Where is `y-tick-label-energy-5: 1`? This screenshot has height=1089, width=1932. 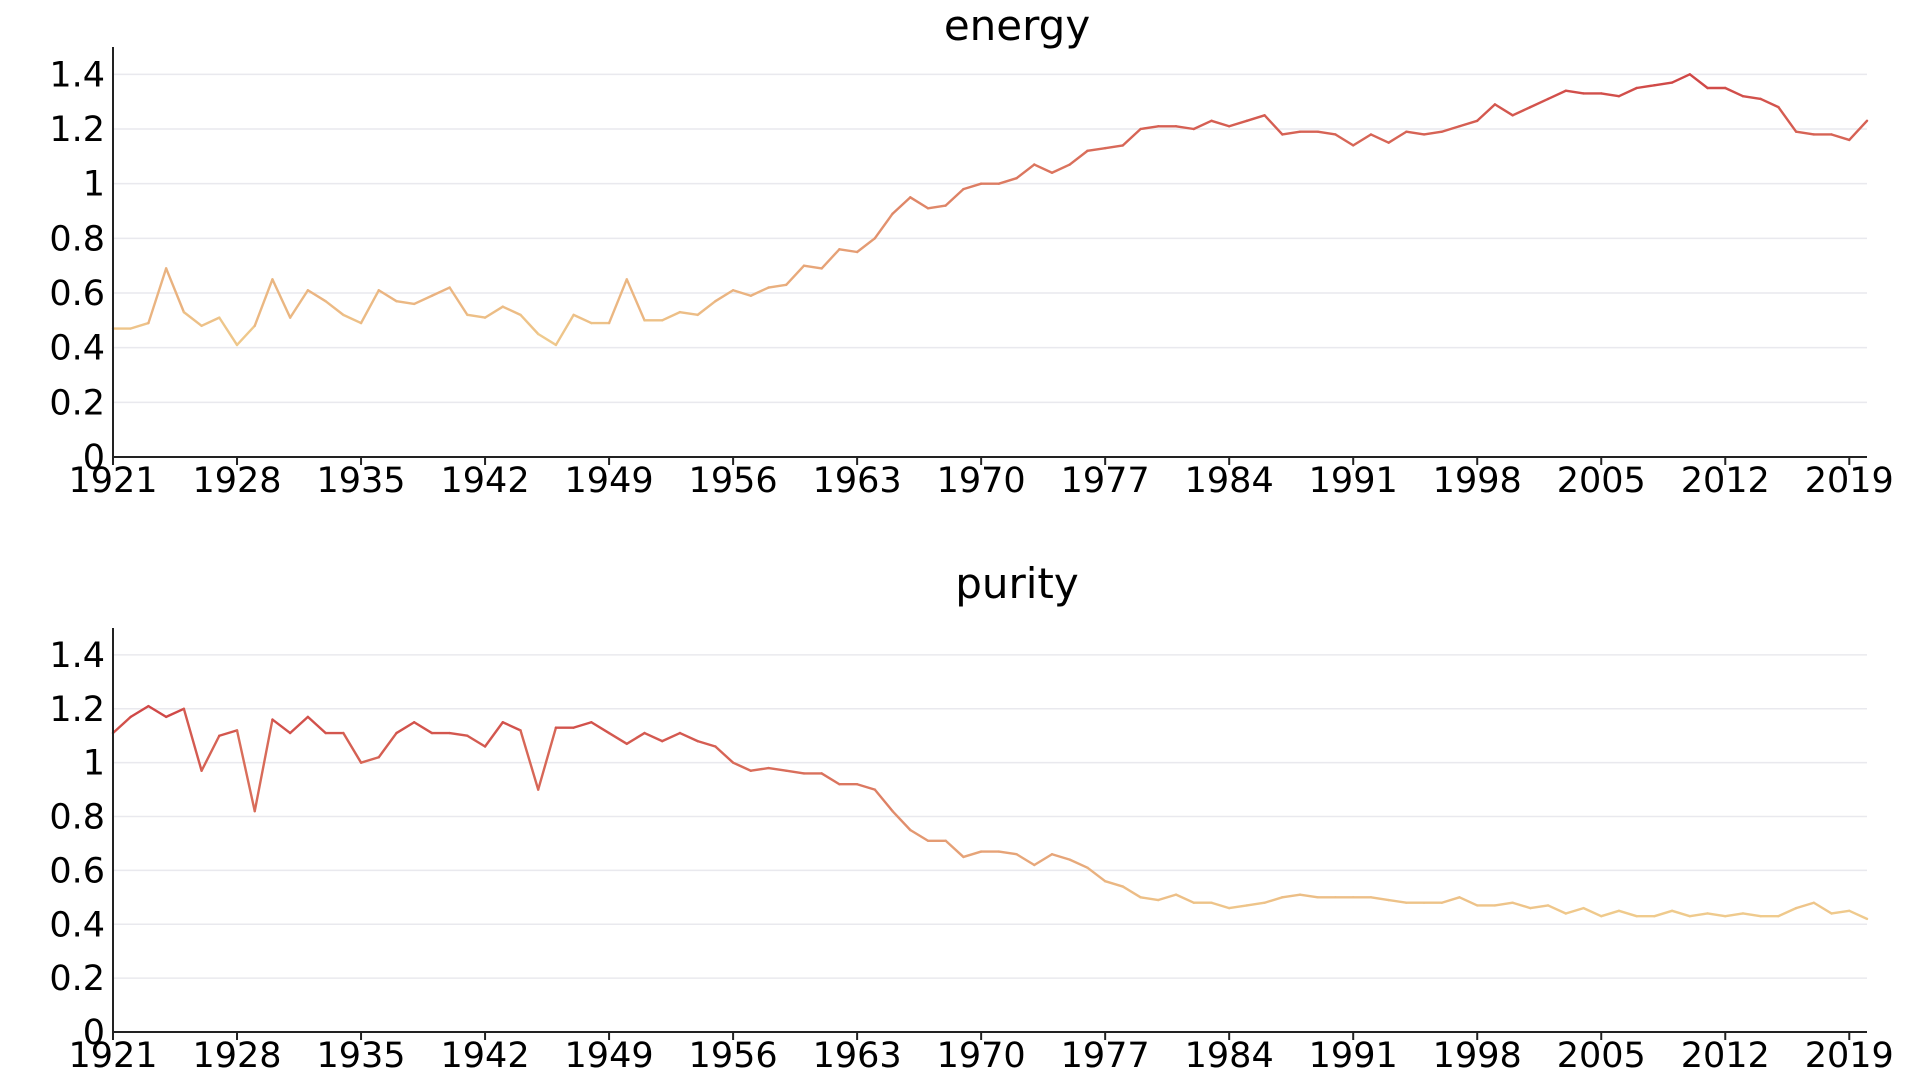 y-tick-label-energy-5: 1 is located at coordinates (94, 185).